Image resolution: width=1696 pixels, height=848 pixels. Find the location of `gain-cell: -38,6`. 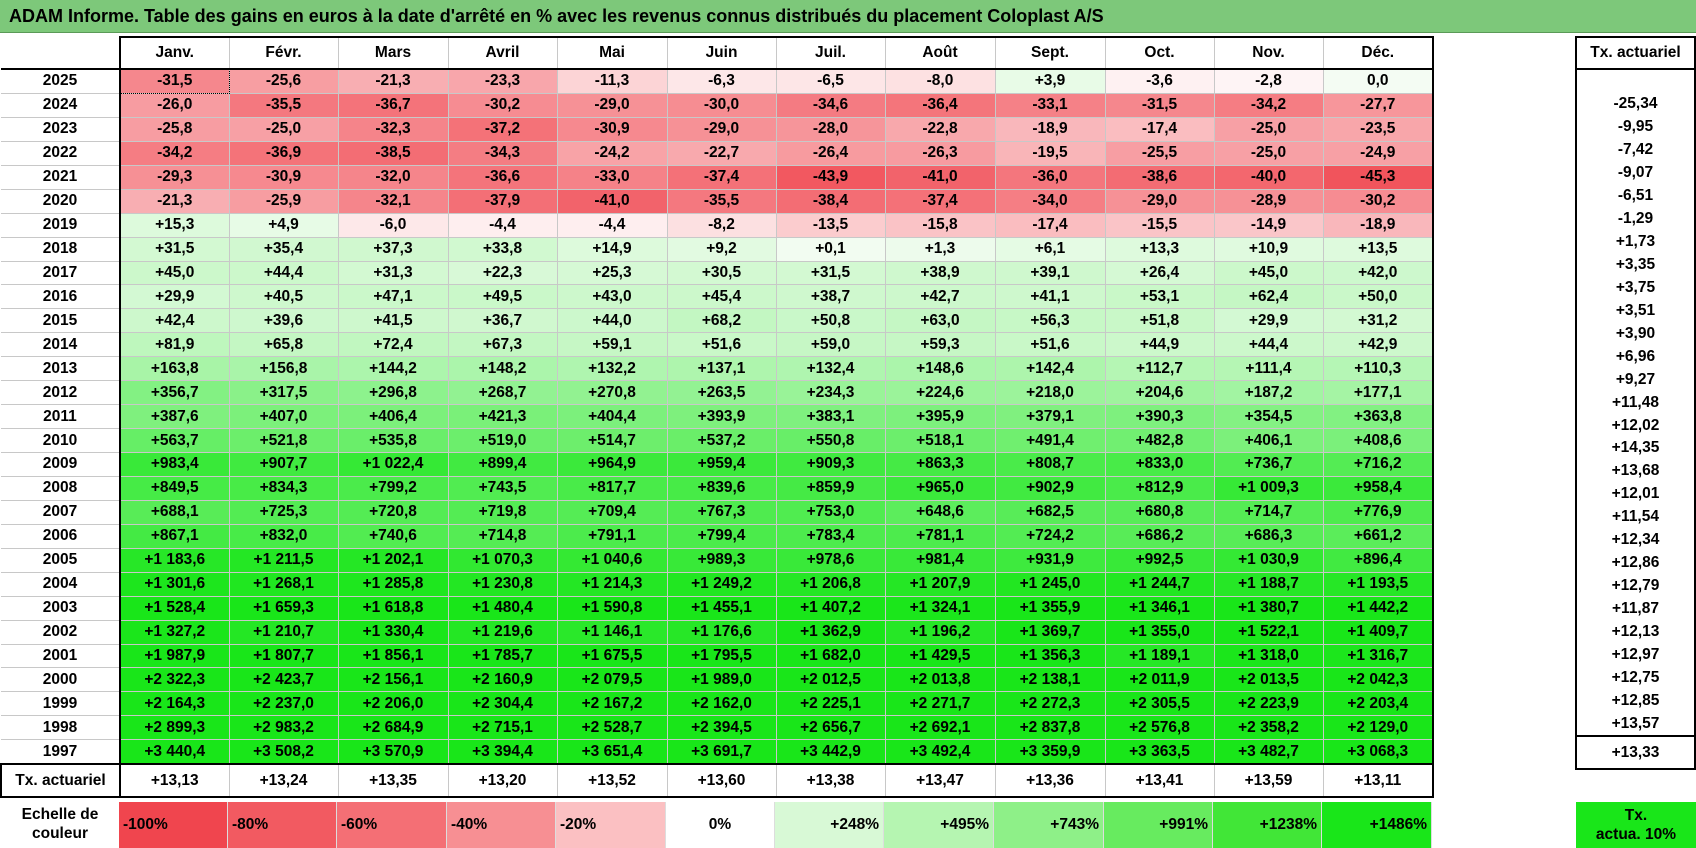

gain-cell: -38,6 is located at coordinates (1159, 177).